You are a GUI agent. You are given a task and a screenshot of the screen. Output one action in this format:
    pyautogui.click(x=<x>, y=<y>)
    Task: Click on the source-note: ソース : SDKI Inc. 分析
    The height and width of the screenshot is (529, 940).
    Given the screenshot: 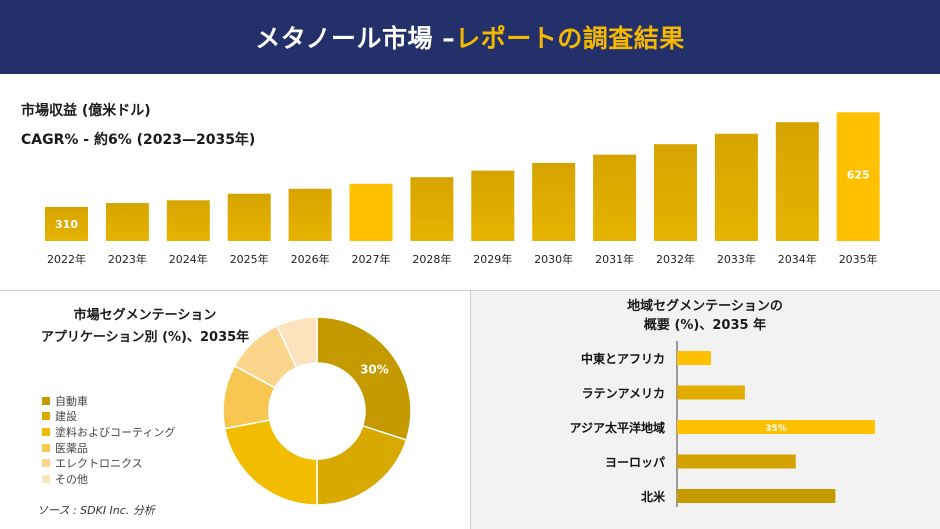 What is the action you would take?
    pyautogui.click(x=96, y=510)
    